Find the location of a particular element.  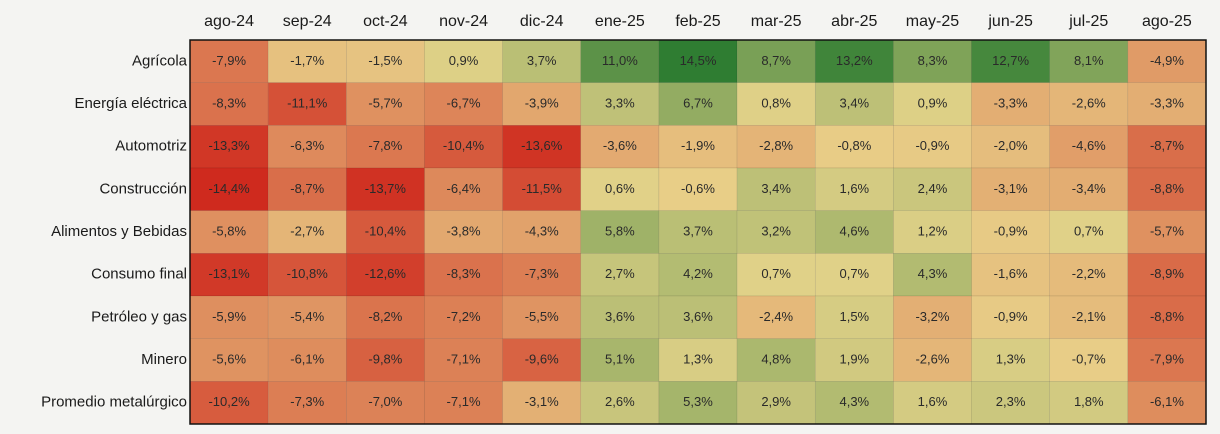

column-header: ago-25 is located at coordinates (1167, 21).